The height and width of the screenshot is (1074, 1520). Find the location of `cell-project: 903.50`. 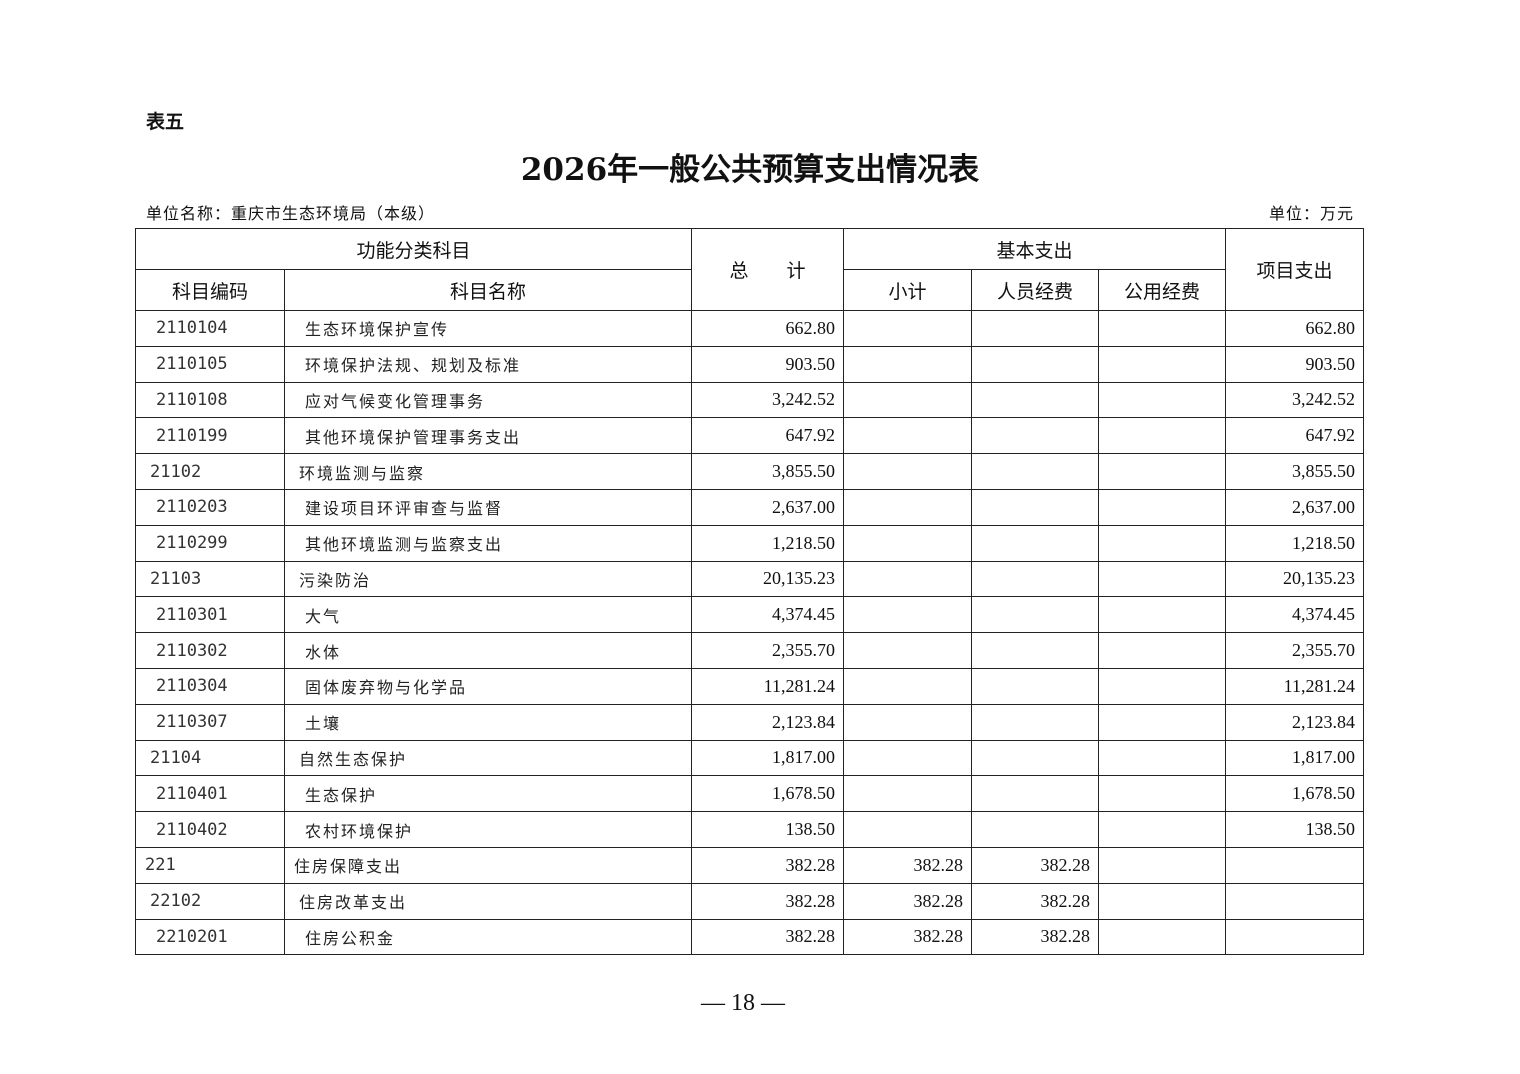

cell-project: 903.50 is located at coordinates (1295, 364).